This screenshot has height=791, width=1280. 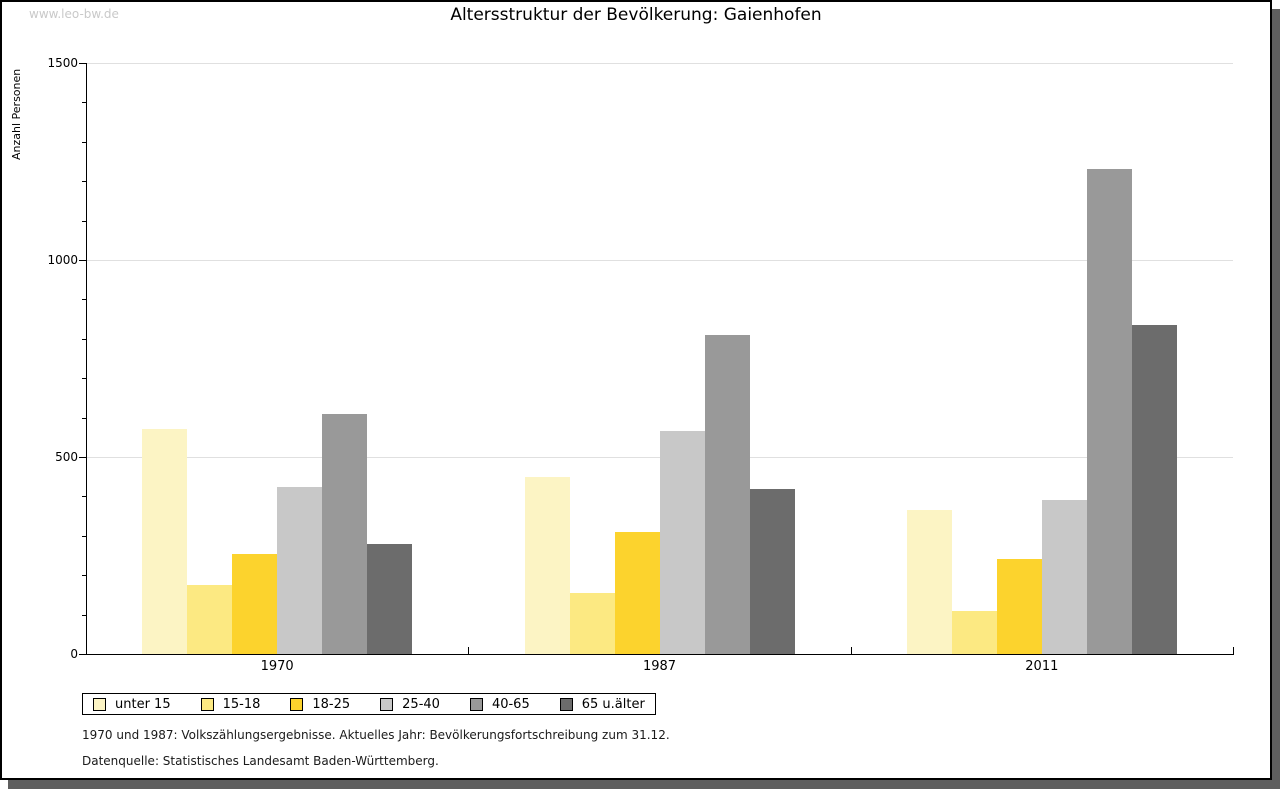 What do you see at coordinates (241, 704) in the screenshot?
I see `legend-label: 15-18` at bounding box center [241, 704].